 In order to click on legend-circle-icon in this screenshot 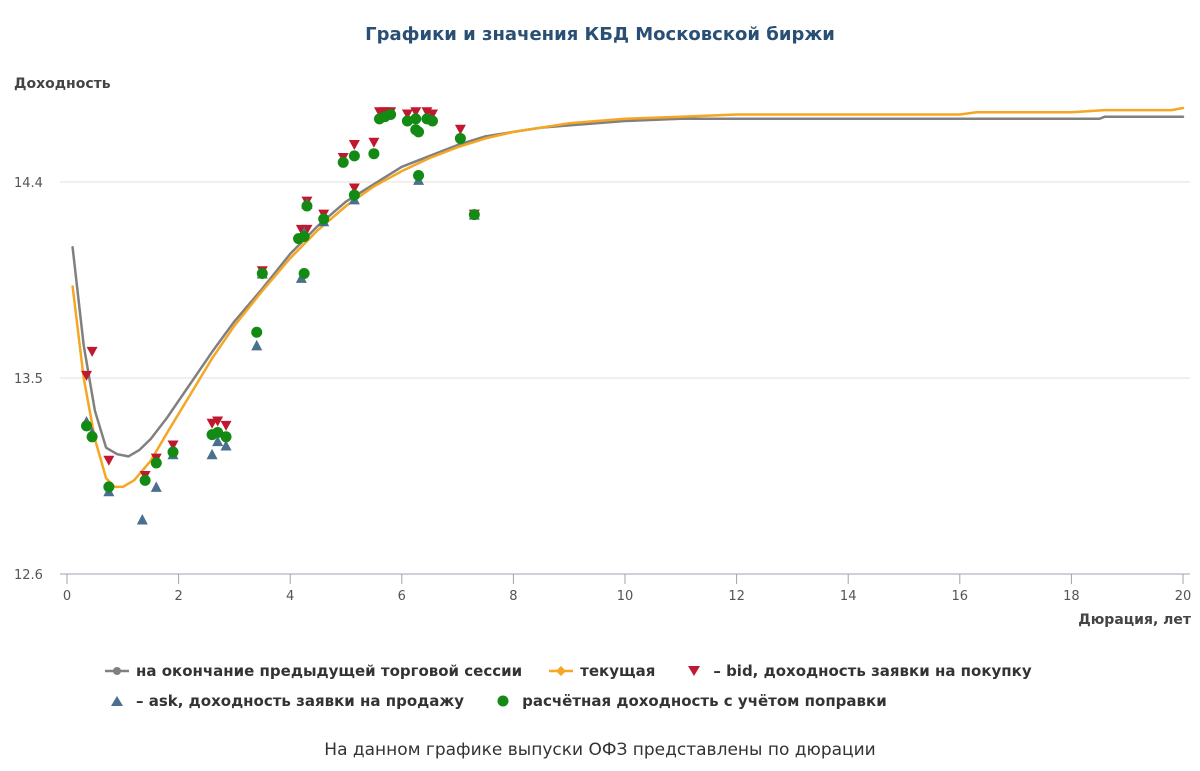, I will do `click(503, 701)`.